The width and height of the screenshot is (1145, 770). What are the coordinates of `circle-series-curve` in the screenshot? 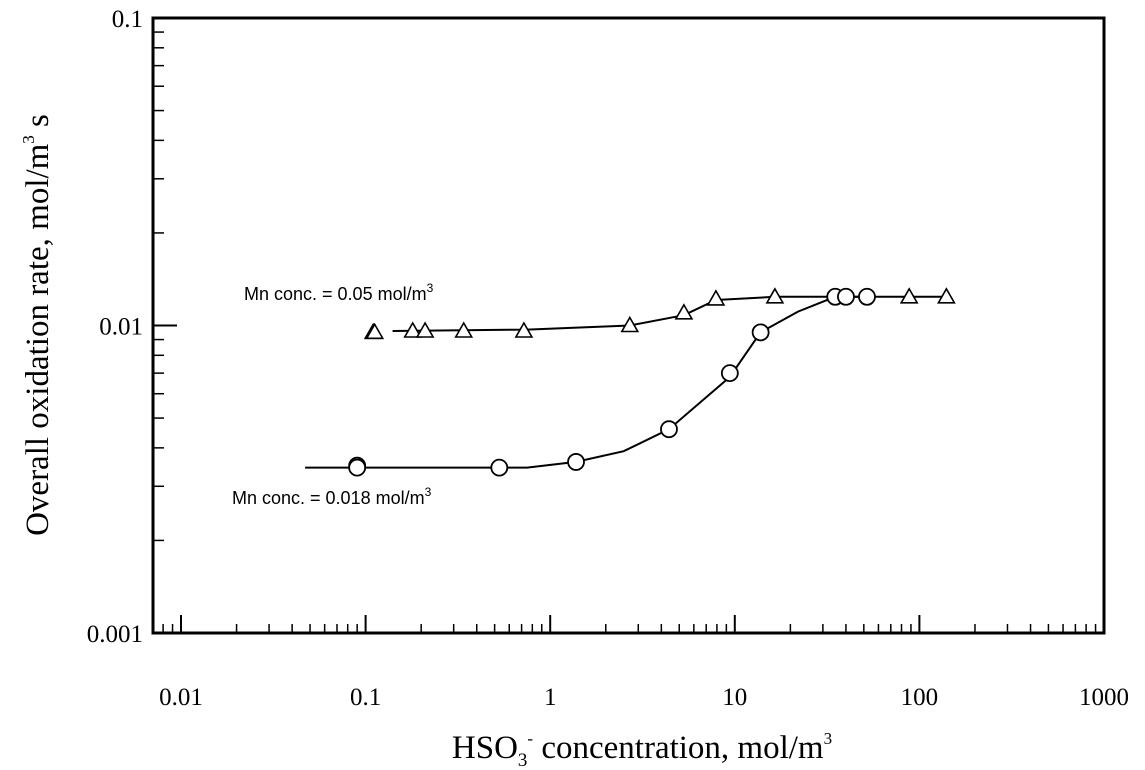 It's located at (586, 382).